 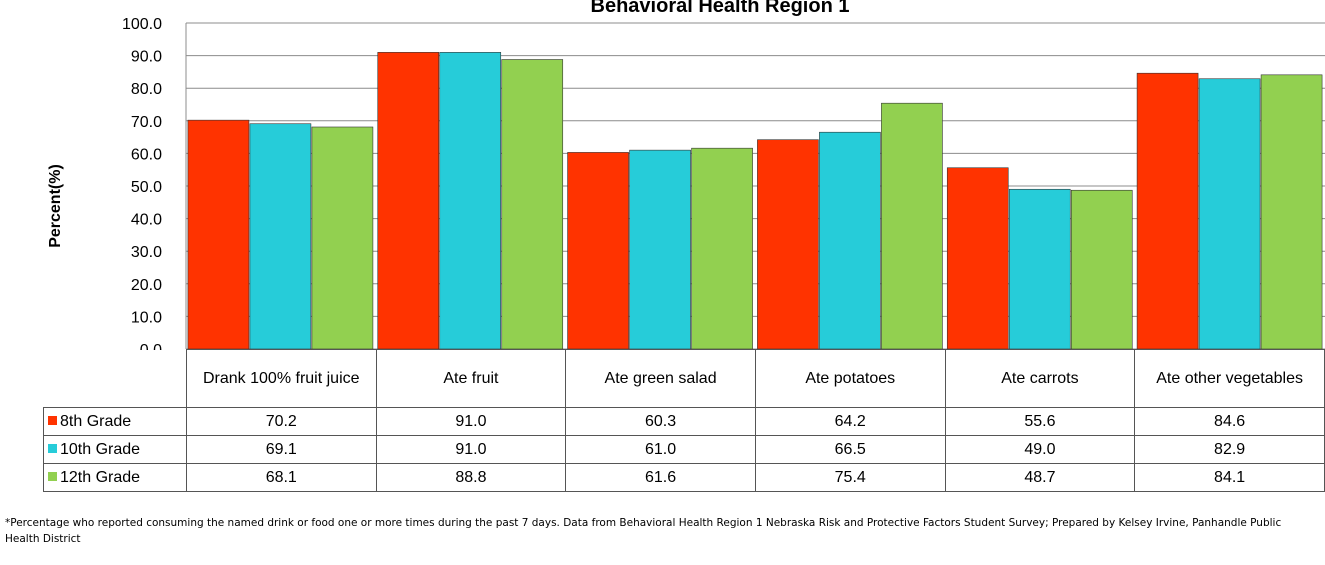 I want to click on y-tick-label: 40.0, so click(x=146, y=220).